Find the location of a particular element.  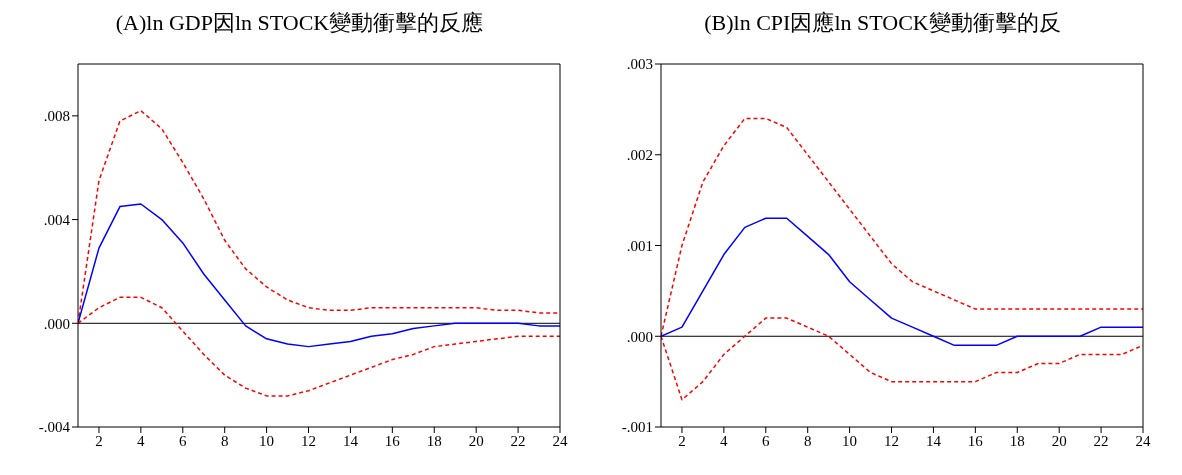

y-tick-label: .004 is located at coordinates (57, 219).